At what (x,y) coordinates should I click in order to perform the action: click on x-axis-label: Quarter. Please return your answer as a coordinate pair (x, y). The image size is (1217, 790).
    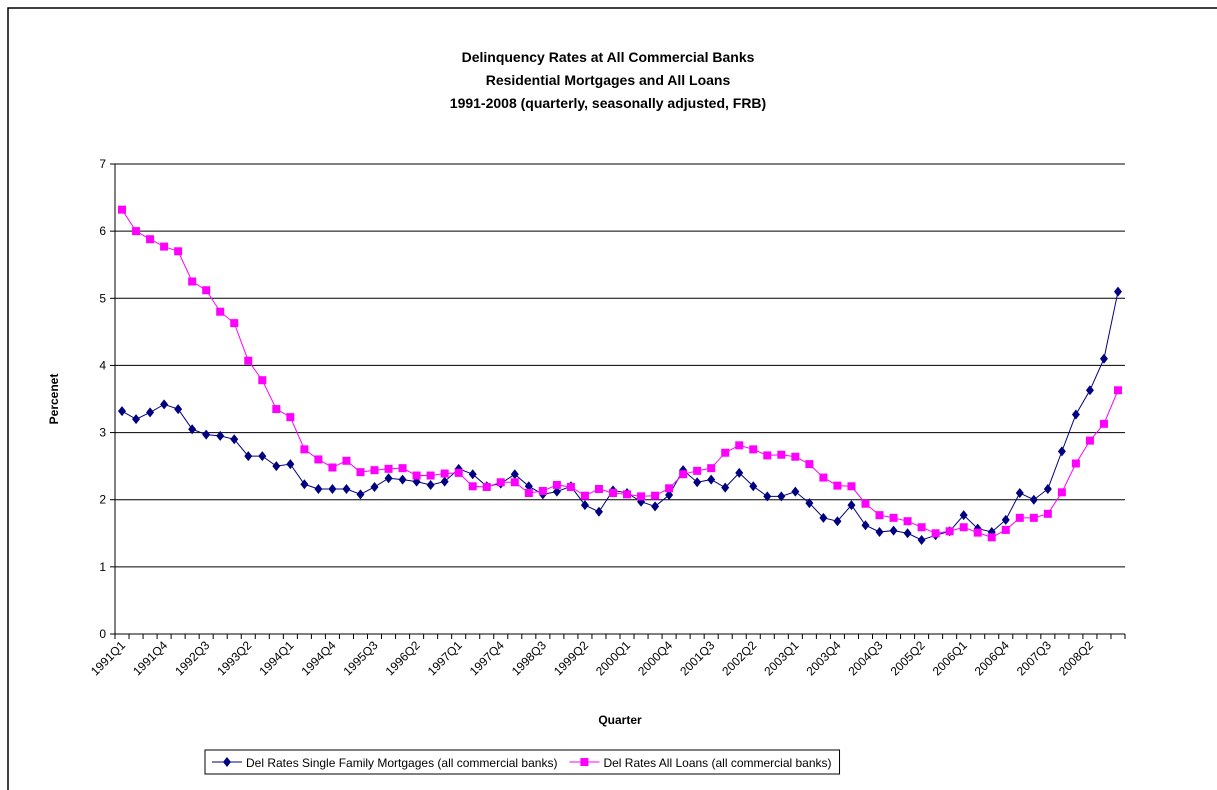
    Looking at the image, I should click on (620, 720).